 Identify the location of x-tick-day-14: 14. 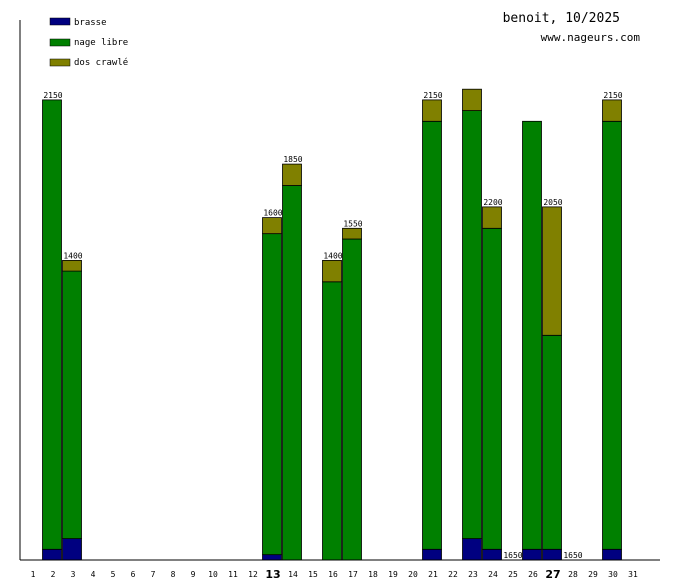
(293, 574).